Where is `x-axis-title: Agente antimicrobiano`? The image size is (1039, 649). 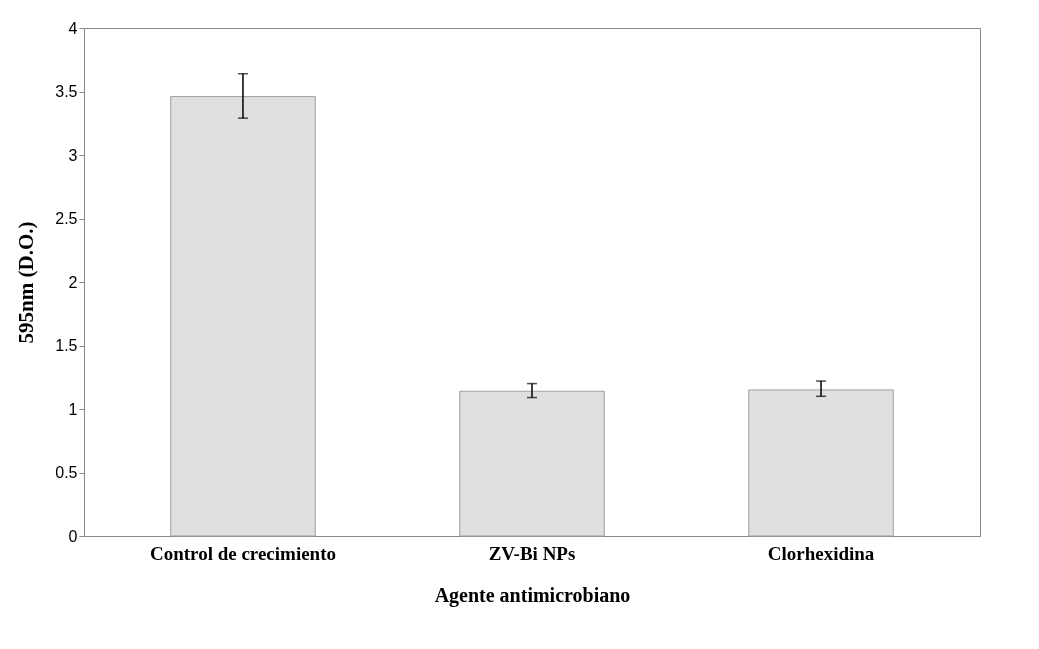
x-axis-title: Agente antimicrobiano is located at coordinates (532, 595).